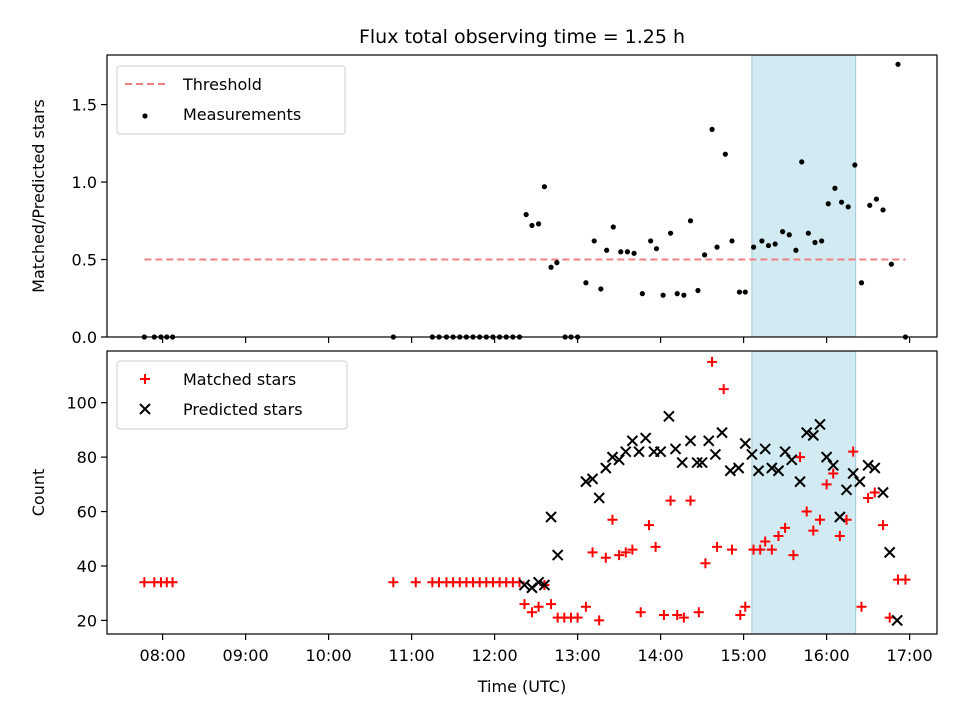 This screenshot has width=960, height=720. What do you see at coordinates (38, 493) in the screenshot?
I see `y-axis-label: Count` at bounding box center [38, 493].